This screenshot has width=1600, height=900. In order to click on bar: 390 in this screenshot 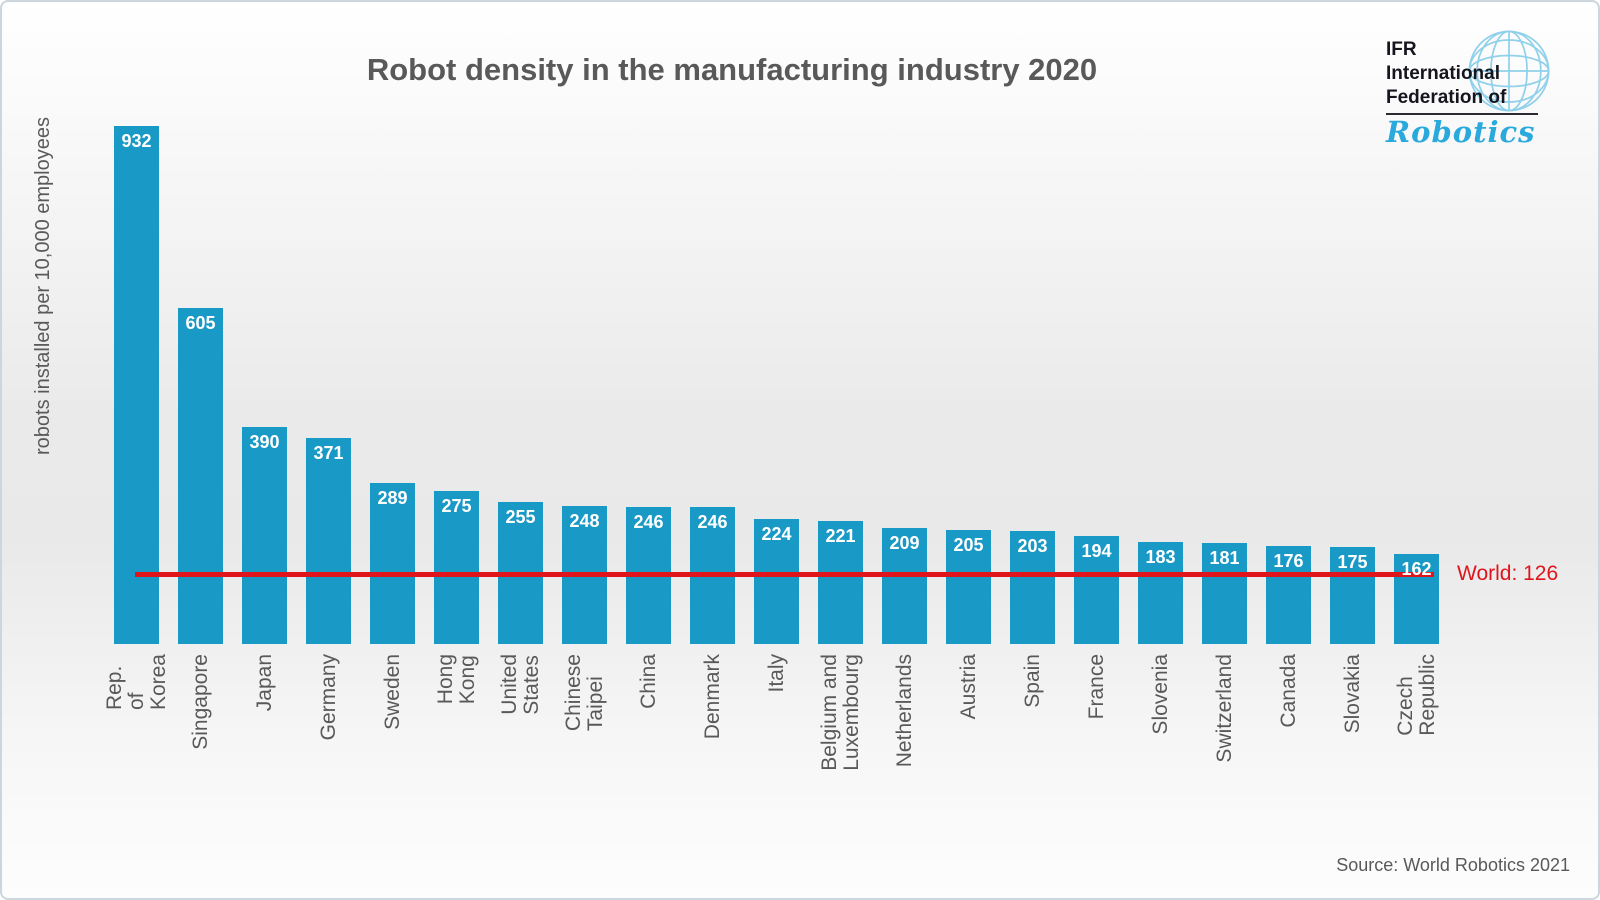, I will do `click(264, 535)`.